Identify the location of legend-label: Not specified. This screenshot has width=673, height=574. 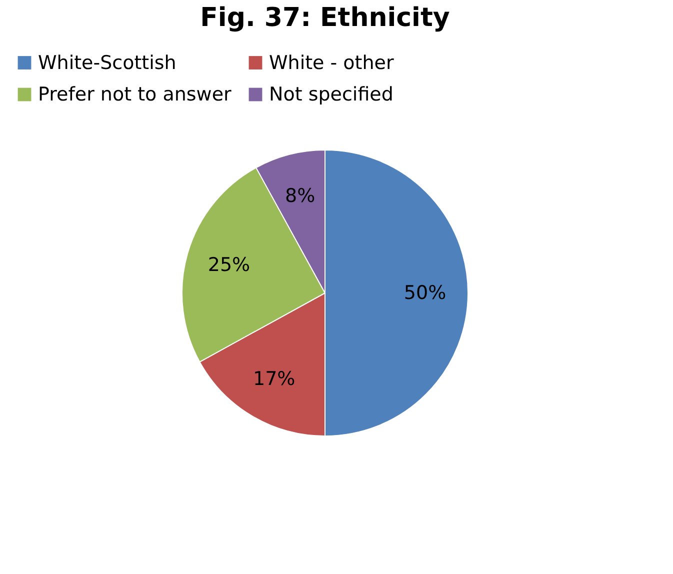
(331, 95).